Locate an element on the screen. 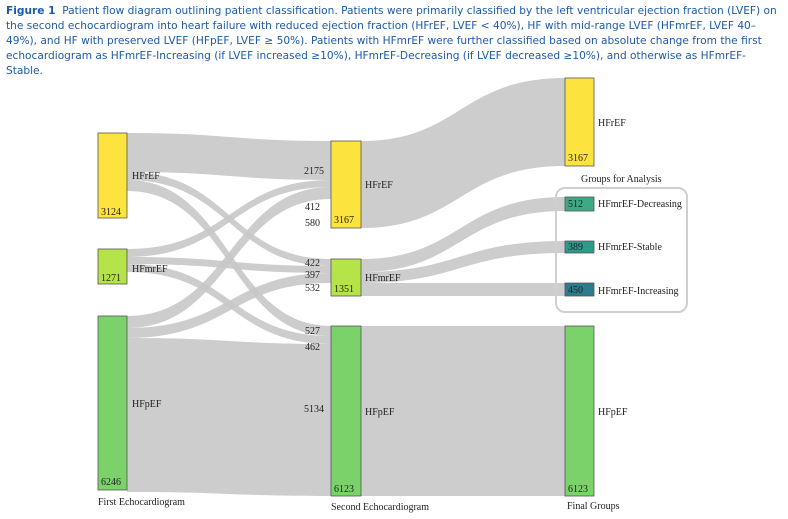 This screenshot has height=519, width=788. flow-value-hfmref-to-hfpef: 462 is located at coordinates (312, 347).